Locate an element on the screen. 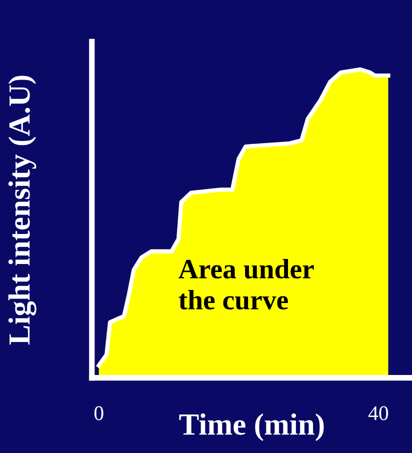 This screenshot has width=412, height=453. x-tick-label: 0 is located at coordinates (99, 413).